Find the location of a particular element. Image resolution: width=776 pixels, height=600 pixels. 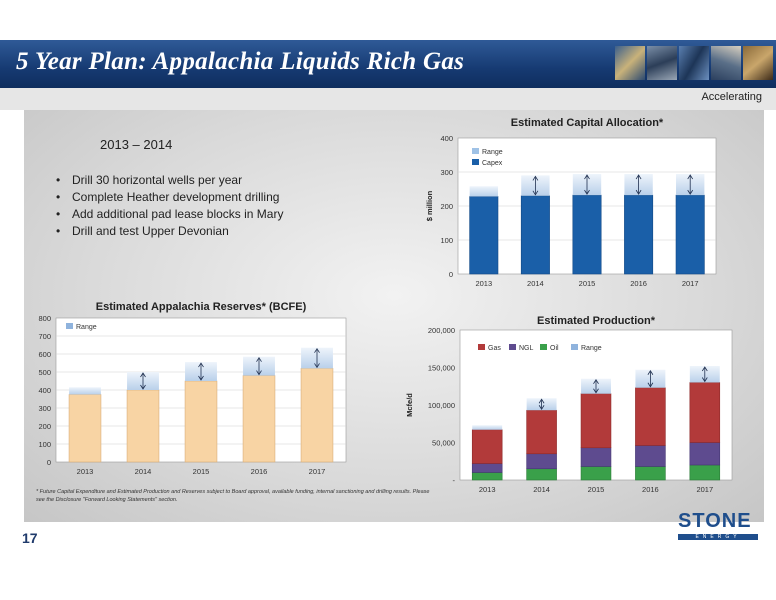

y-axis-label: $ million is located at coordinates (429, 205).